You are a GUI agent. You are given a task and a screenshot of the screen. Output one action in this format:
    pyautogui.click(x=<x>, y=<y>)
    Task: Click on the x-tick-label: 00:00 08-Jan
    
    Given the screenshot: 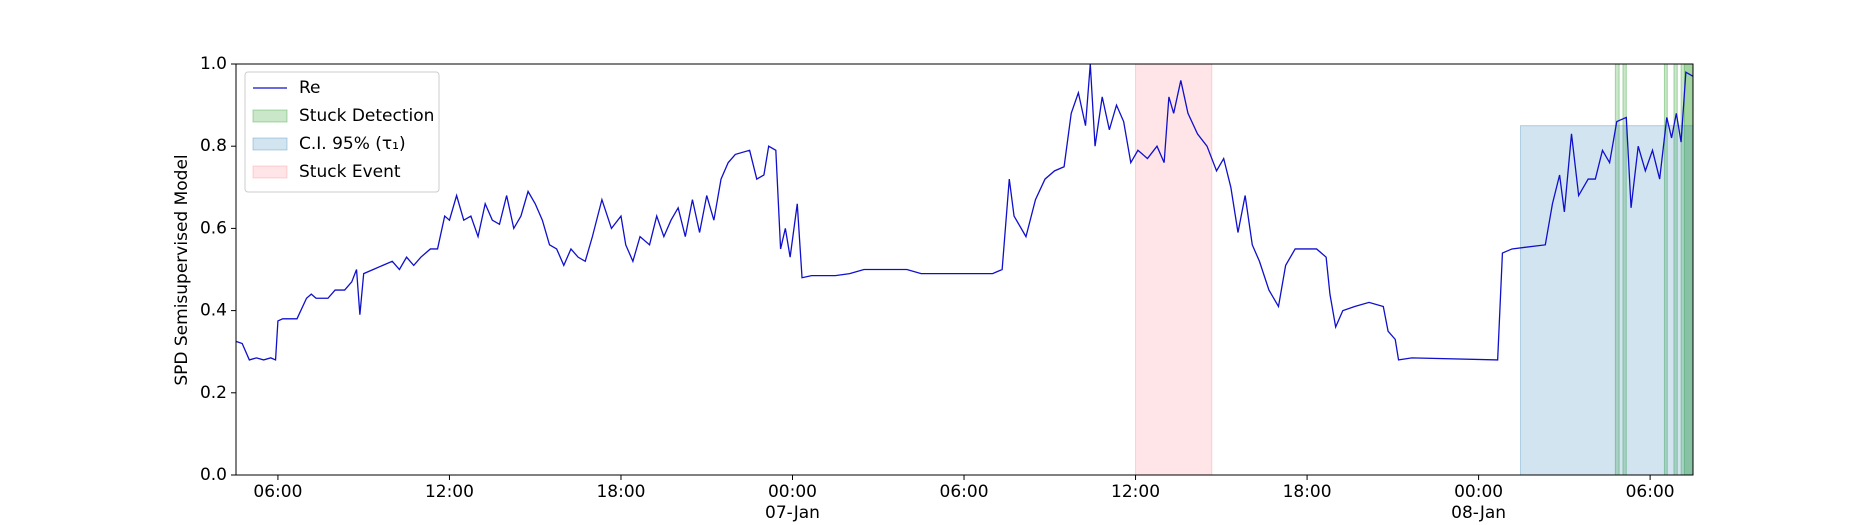 What is the action you would take?
    pyautogui.click(x=1479, y=502)
    